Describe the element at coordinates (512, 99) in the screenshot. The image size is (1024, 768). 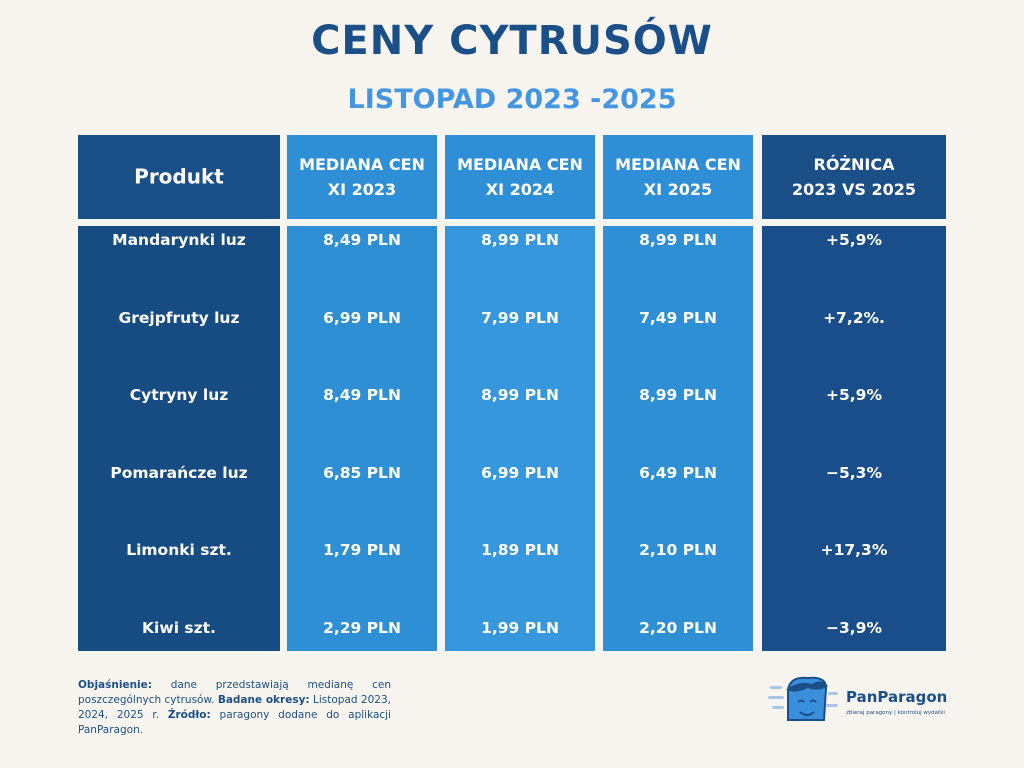
I see `subtitle: LISTOPAD 2023 -2025` at that location.